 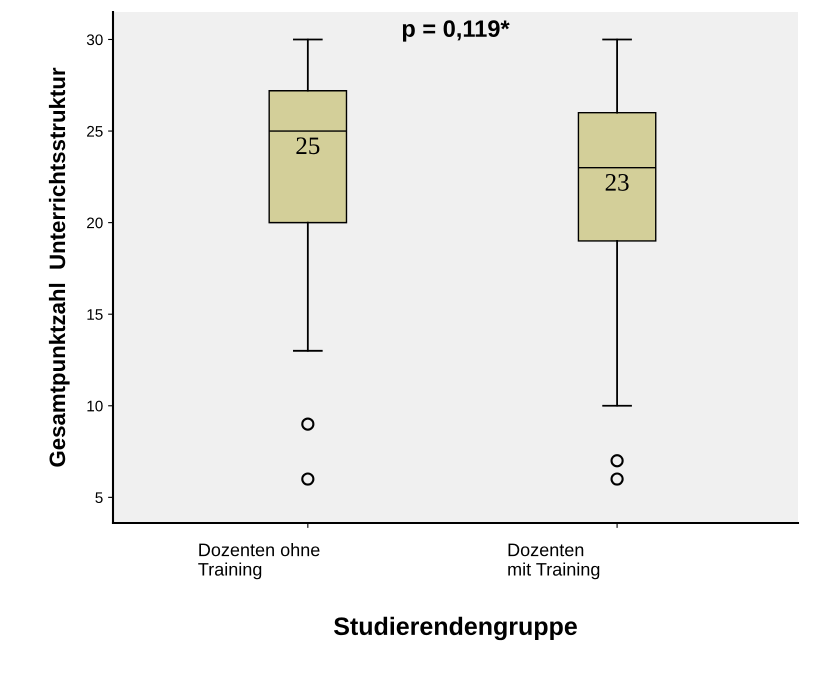 I want to click on annotation: 25, so click(x=308, y=145).